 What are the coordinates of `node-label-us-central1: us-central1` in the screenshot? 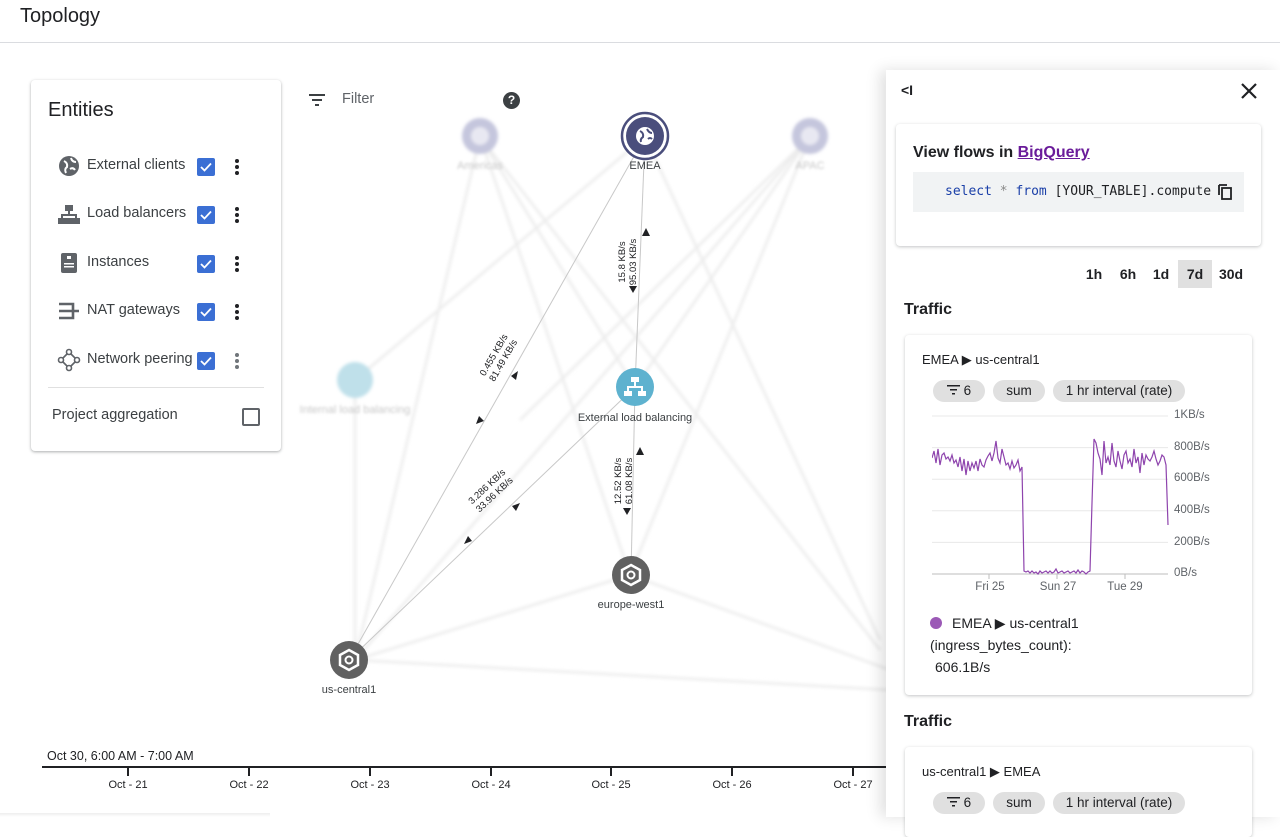 It's located at (349, 690).